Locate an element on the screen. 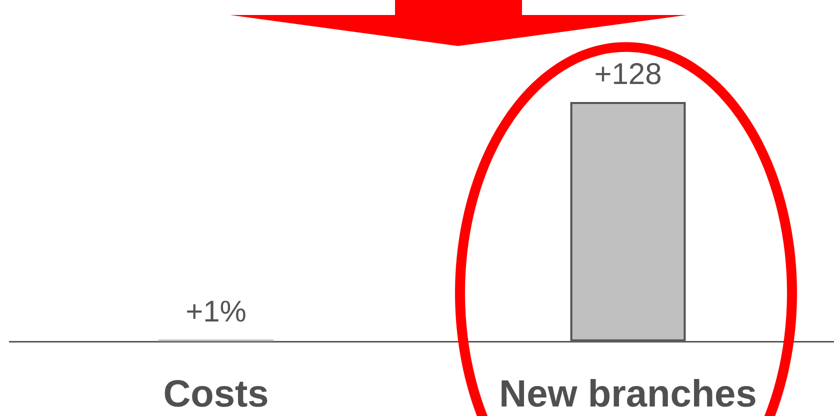 The height and width of the screenshot is (416, 834). data-label: +1% is located at coordinates (216, 312).